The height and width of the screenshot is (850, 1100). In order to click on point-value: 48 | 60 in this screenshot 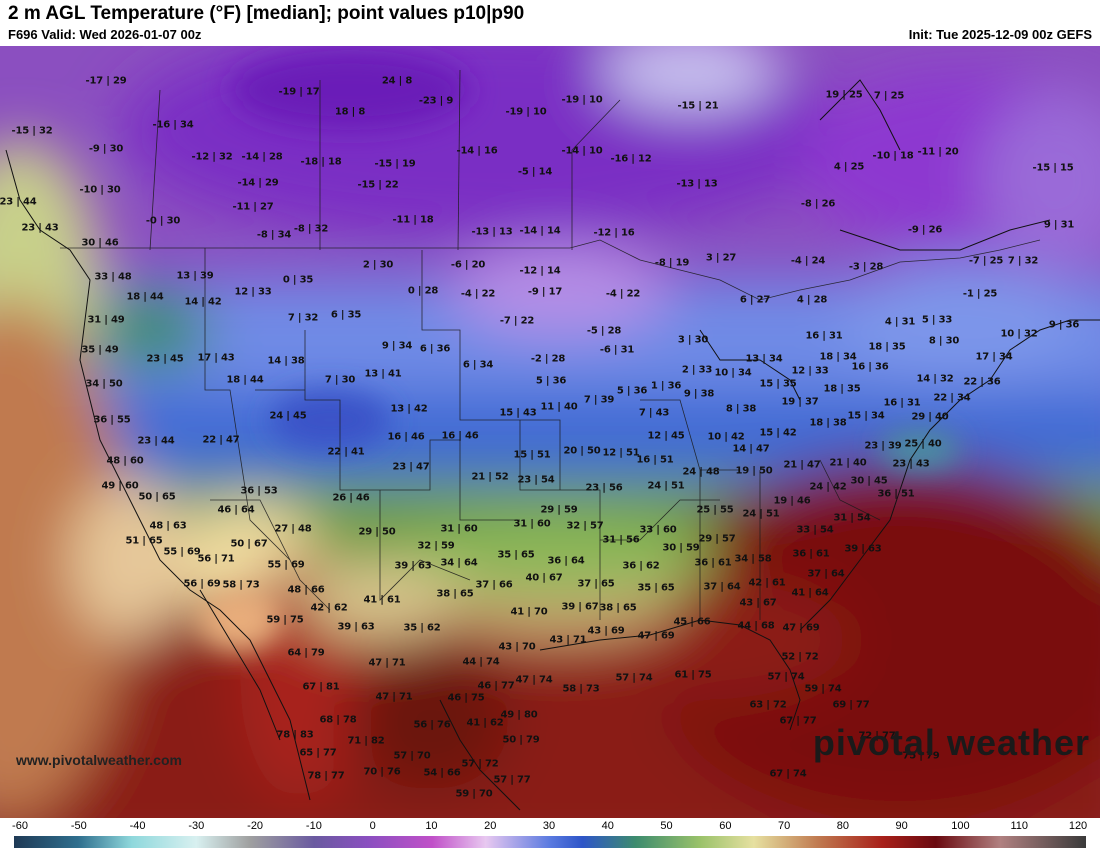, I will do `click(125, 461)`.